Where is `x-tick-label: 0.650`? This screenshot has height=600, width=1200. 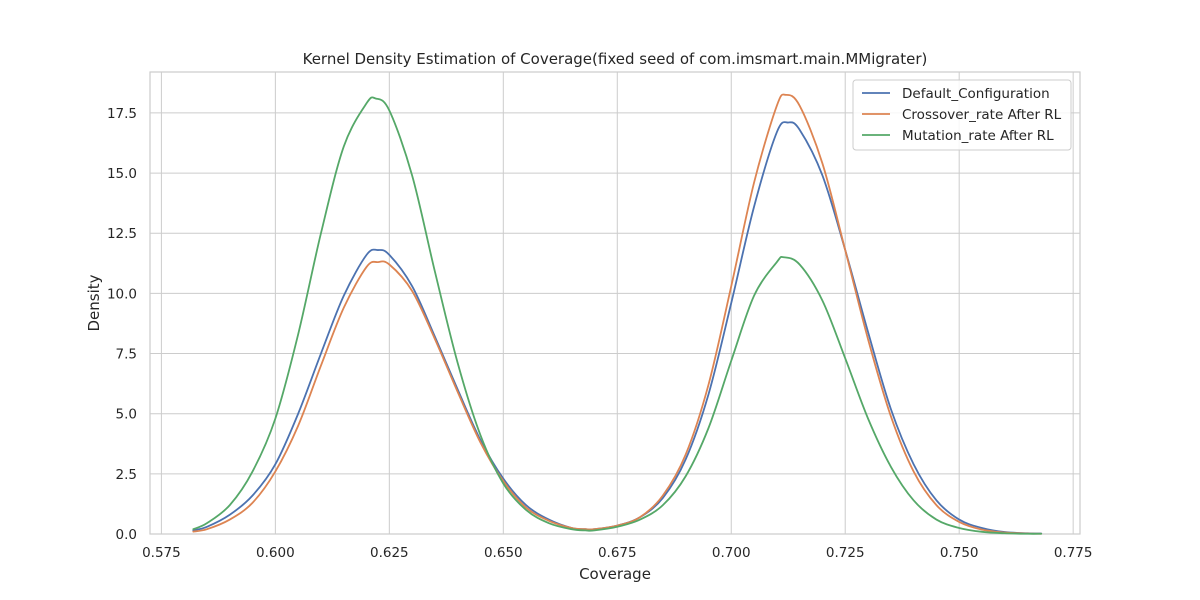 x-tick-label: 0.650 is located at coordinates (503, 553).